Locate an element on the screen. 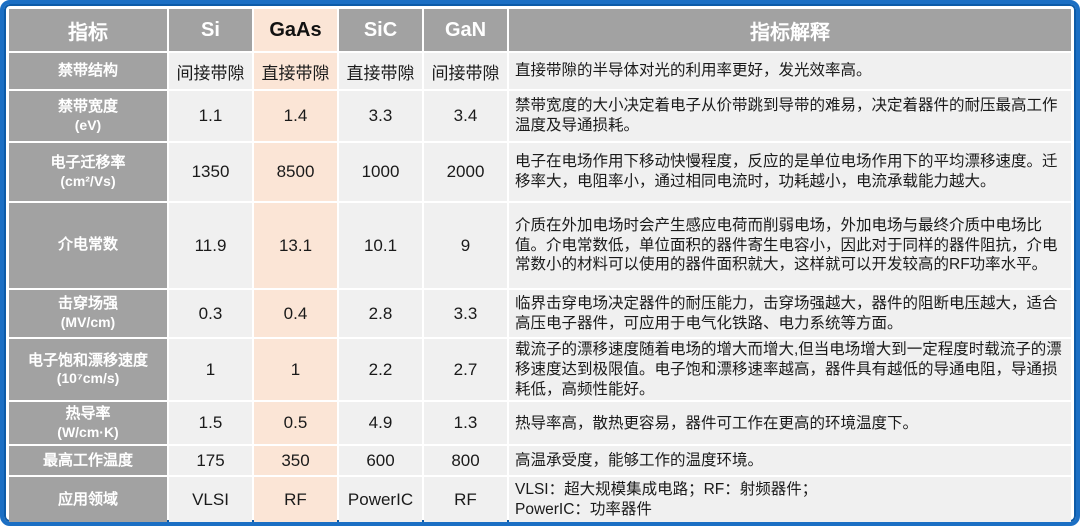 This screenshot has height=526, width=1080. value-gan: 1.3 is located at coordinates (465, 423).